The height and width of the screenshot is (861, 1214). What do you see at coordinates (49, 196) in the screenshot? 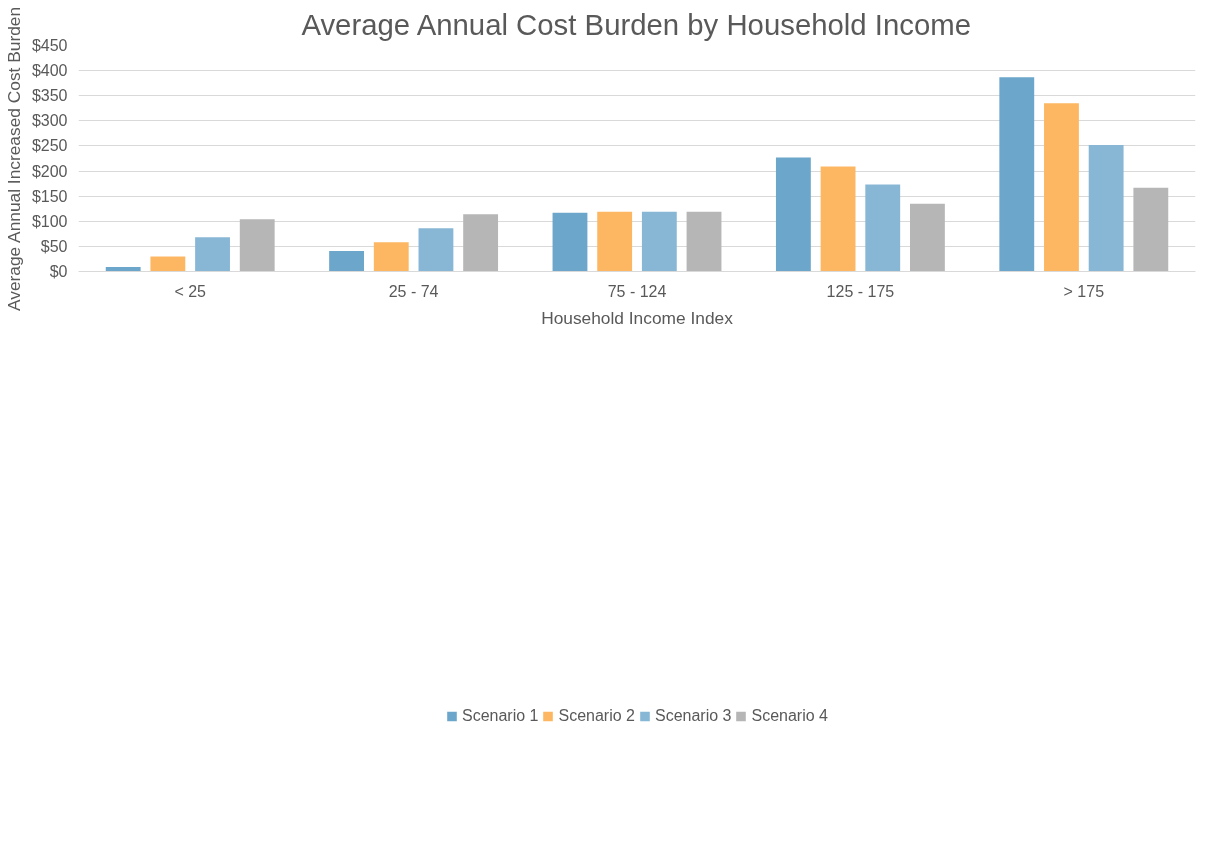
I see `y-tick-label: $150` at bounding box center [49, 196].